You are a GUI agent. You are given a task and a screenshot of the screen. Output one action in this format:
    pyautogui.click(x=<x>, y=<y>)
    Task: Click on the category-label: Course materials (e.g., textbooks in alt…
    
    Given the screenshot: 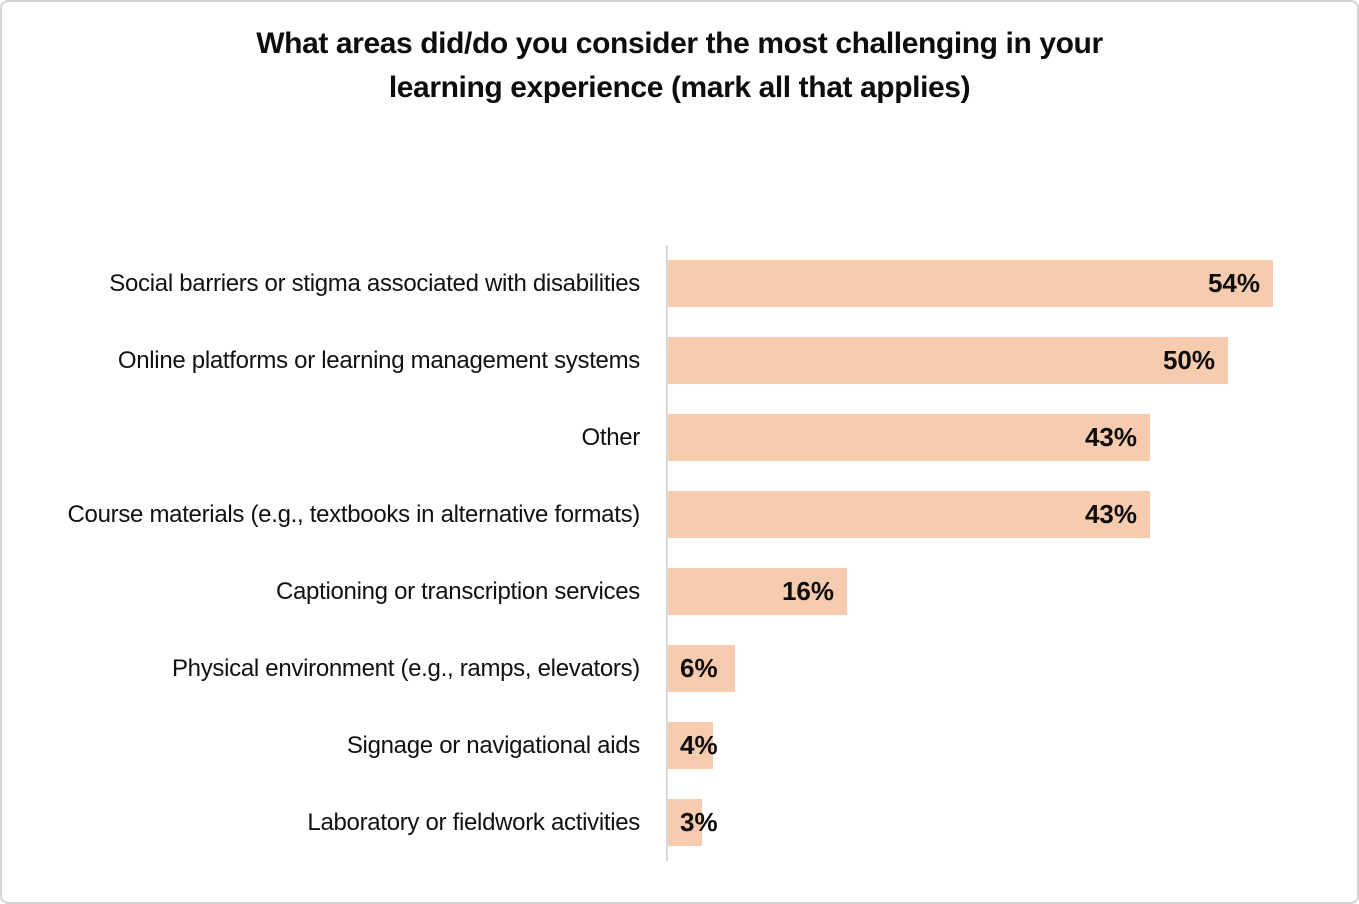 What is the action you would take?
    pyautogui.click(x=354, y=514)
    